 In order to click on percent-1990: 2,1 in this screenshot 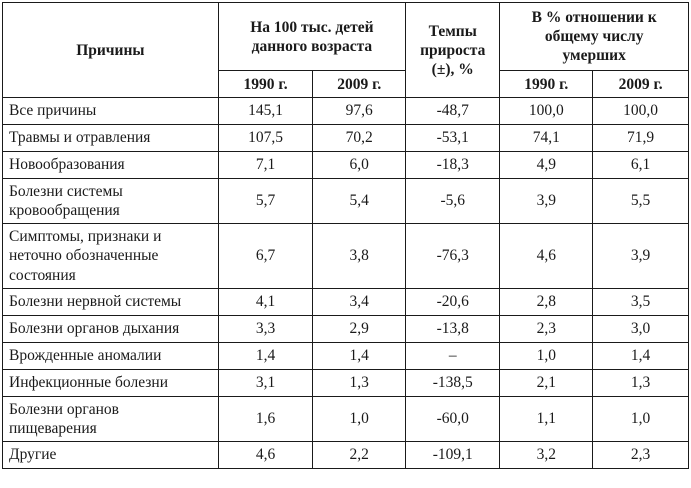, I will do `click(546, 383)`.